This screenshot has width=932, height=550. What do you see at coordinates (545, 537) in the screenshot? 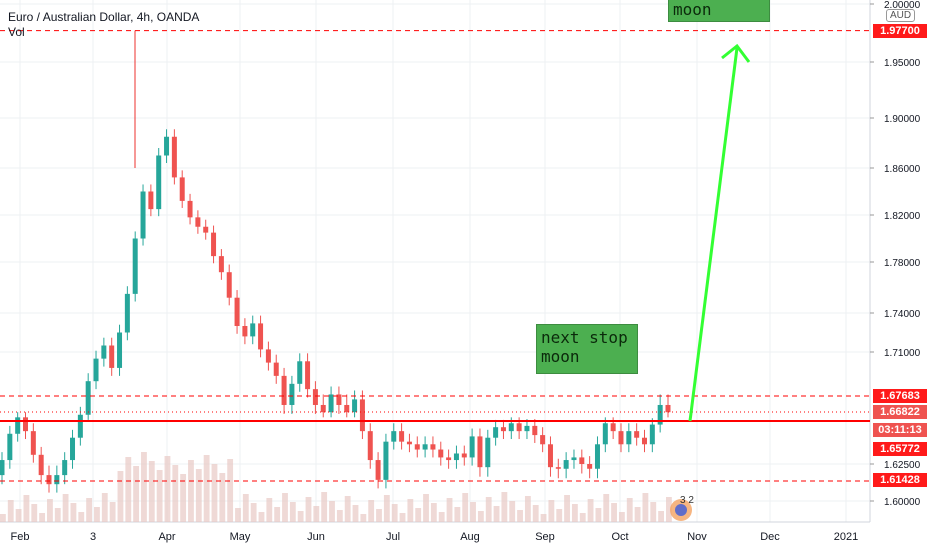
I see `x-tick-7: Sep` at bounding box center [545, 537].